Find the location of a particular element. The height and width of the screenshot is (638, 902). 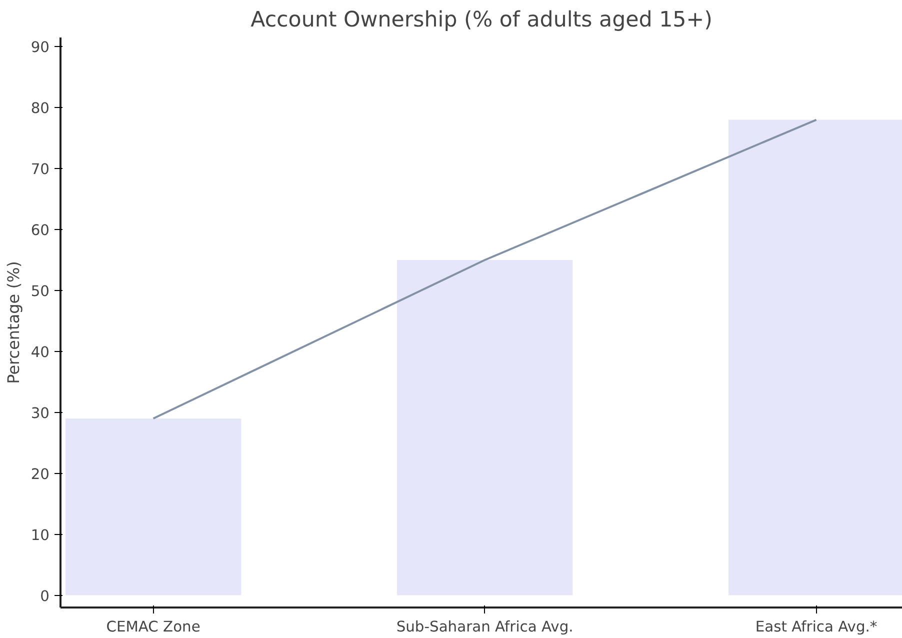

y-tick-label: 30 is located at coordinates (40, 413).